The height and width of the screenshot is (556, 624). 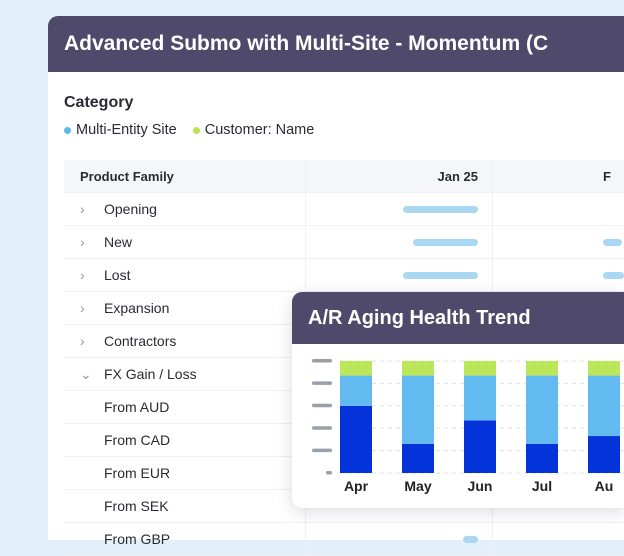 I want to click on header-product-family: Product Family, so click(x=185, y=176).